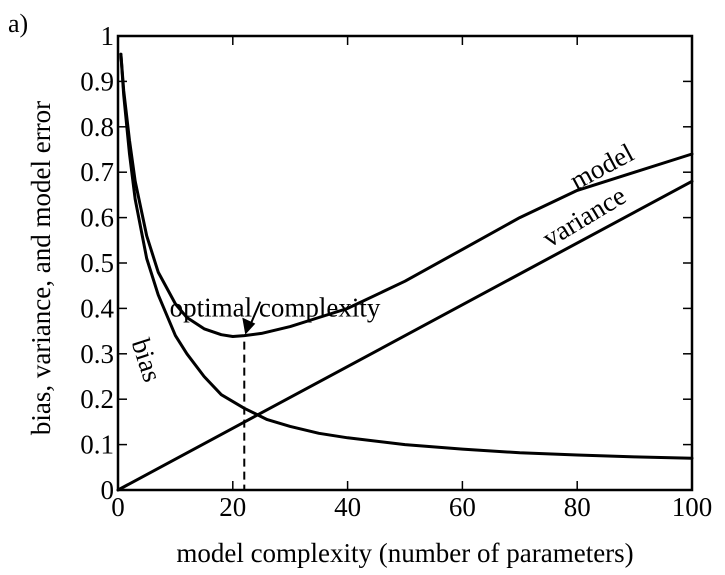  Describe the element at coordinates (97, 263) in the screenshot. I see `y-tick-label: 0.5` at that location.